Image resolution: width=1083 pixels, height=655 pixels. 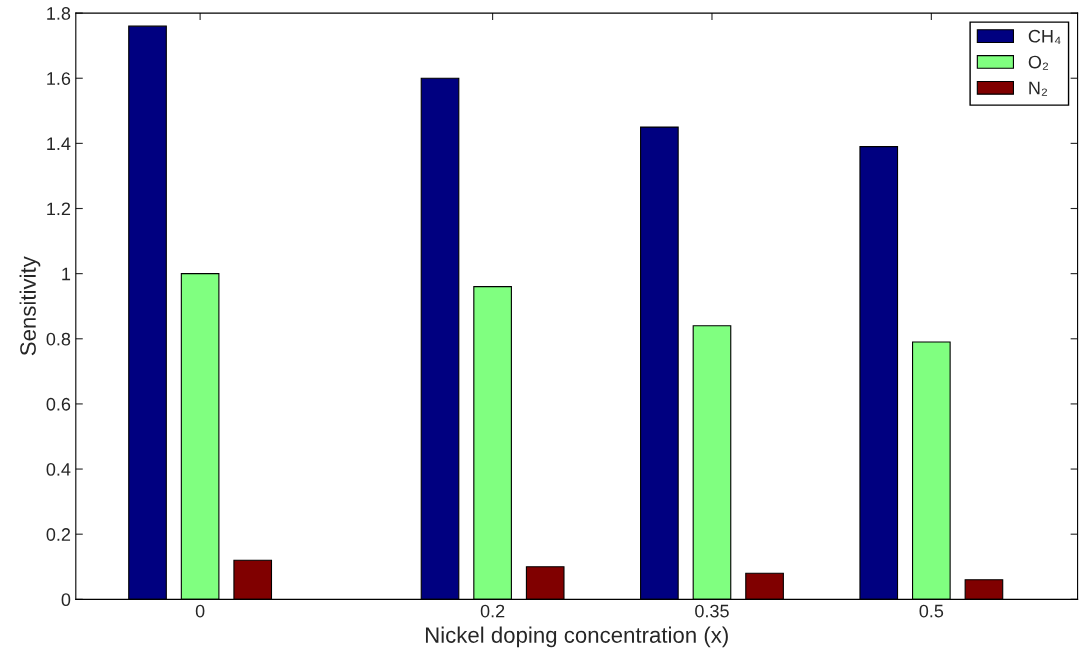 I want to click on x-tick-label: 0, so click(x=200, y=611).